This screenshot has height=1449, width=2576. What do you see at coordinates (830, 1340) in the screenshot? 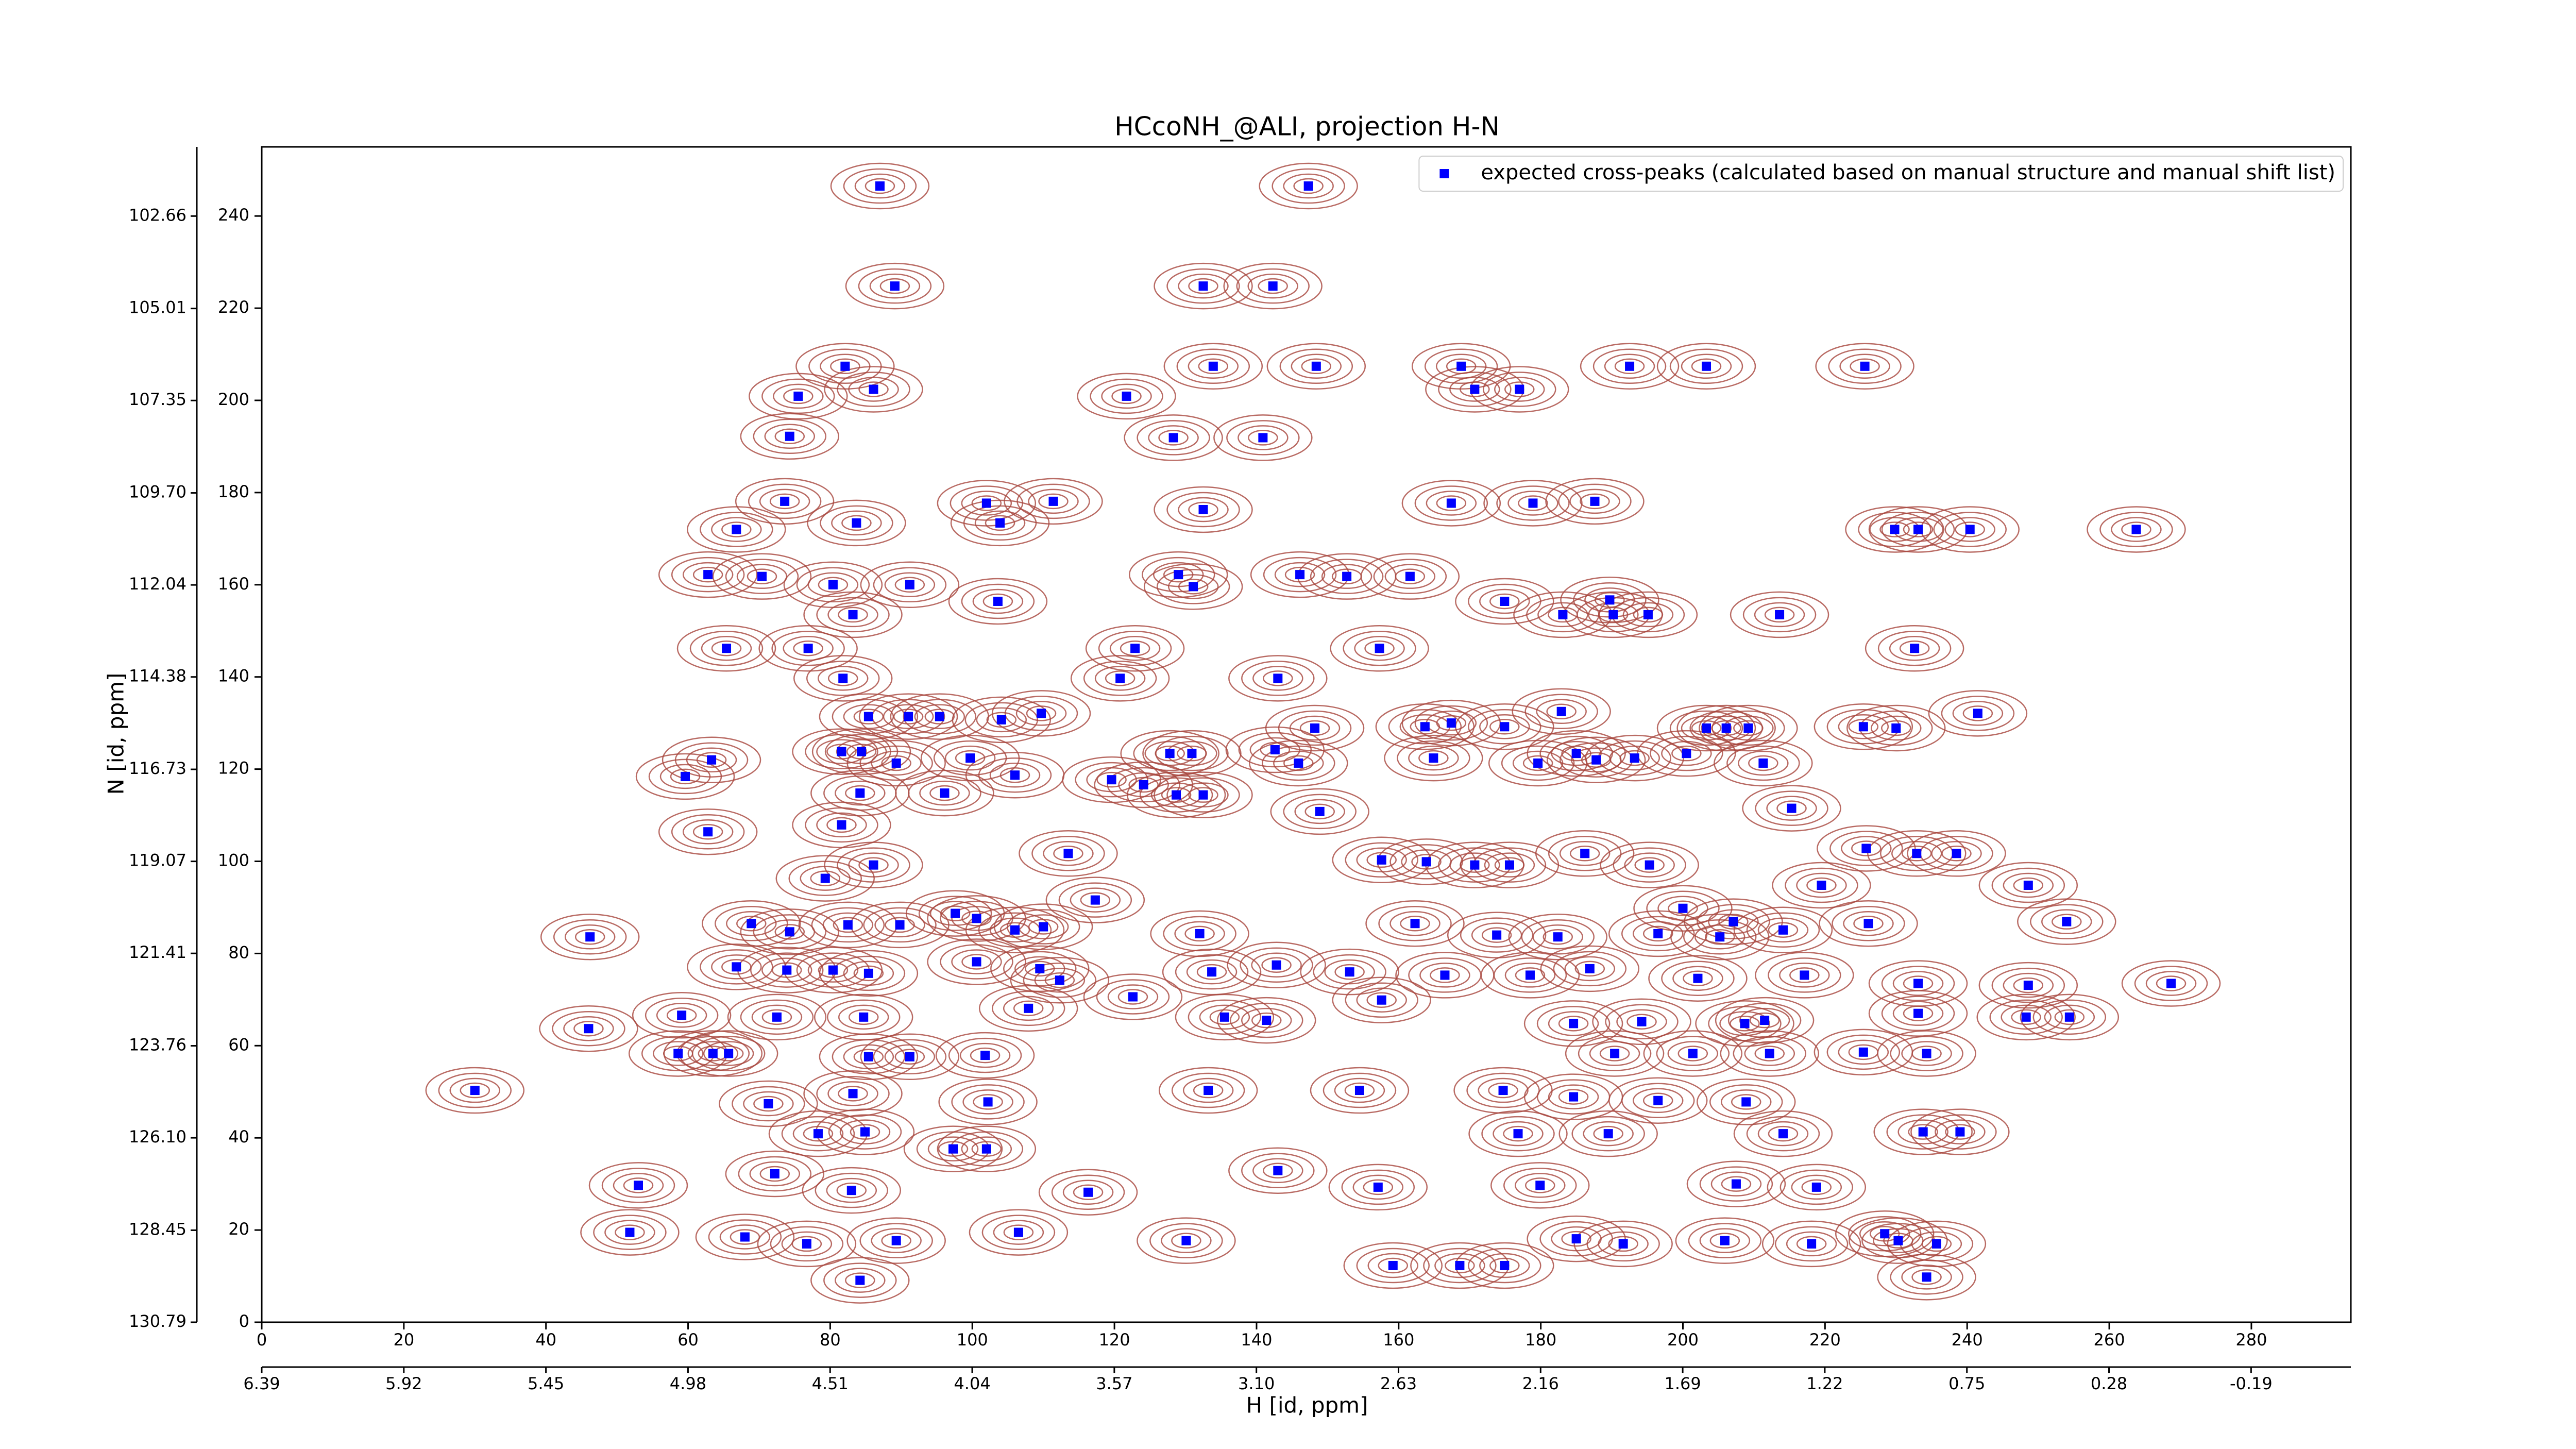
I see `x-tick-label: 80` at bounding box center [830, 1340].